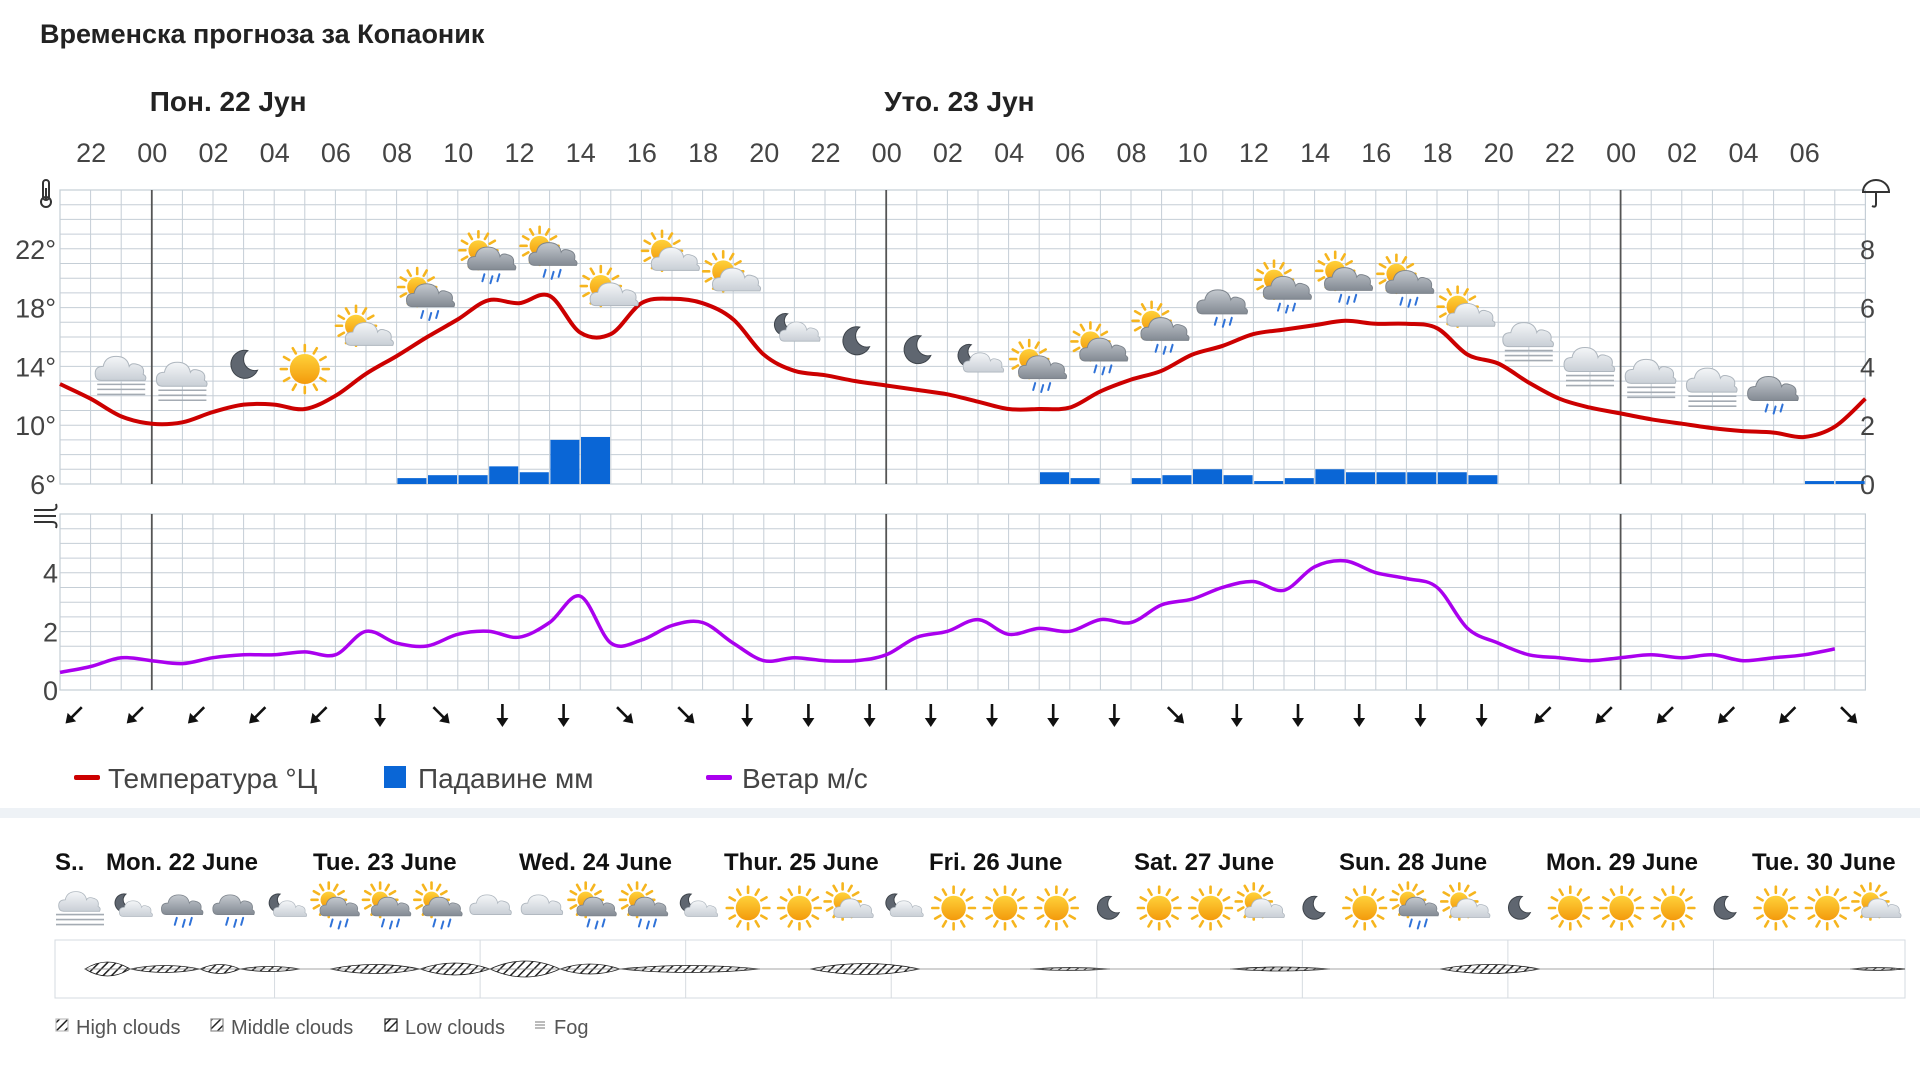 The height and width of the screenshot is (1080, 1920). Describe the element at coordinates (1867, 485) in the screenshot. I see `precipitation-tick: 0` at that location.